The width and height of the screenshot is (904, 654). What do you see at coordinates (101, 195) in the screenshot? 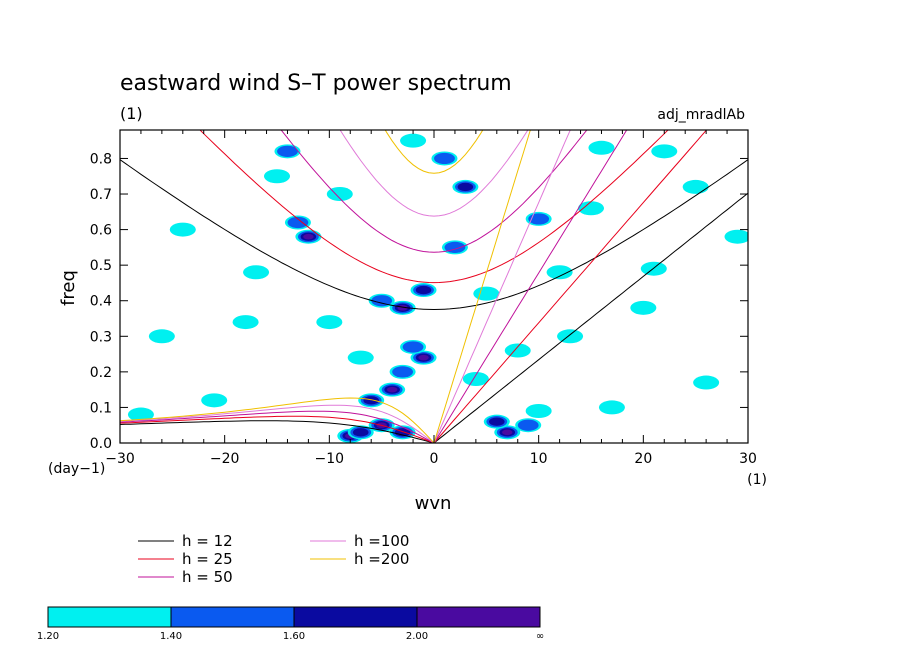
I see `y-tick-label: 0.7` at bounding box center [101, 195].